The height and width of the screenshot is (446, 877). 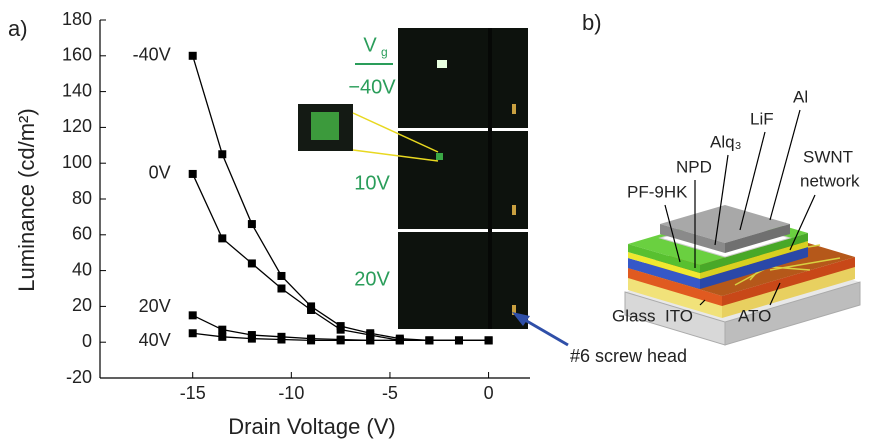 What do you see at coordinates (762, 118) in the screenshot?
I see `layer-label: LiF` at bounding box center [762, 118].